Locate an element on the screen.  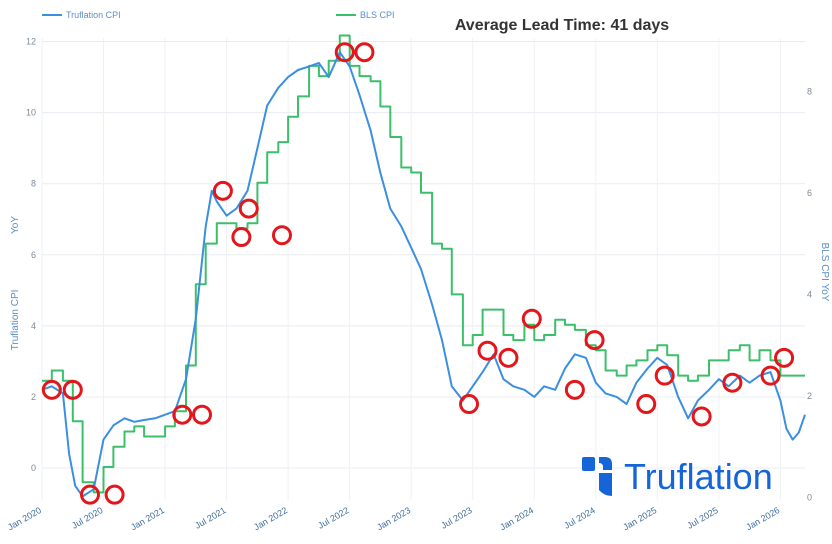
left-tick-label: 12 is located at coordinates (31, 42).